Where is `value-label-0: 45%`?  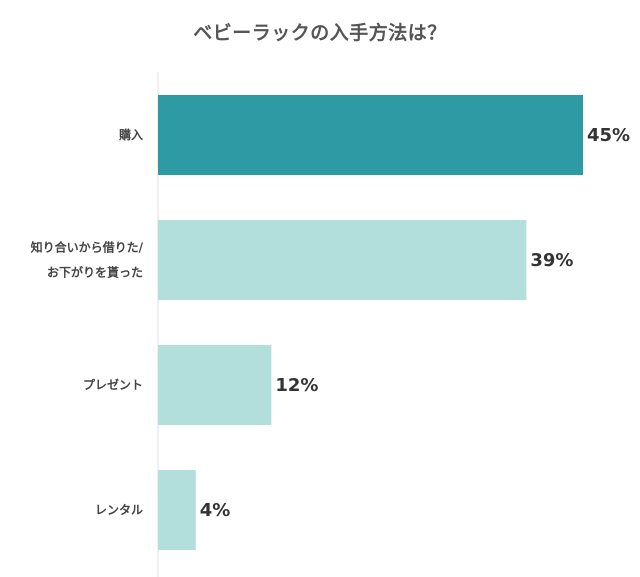 value-label-0: 45% is located at coordinates (608, 135).